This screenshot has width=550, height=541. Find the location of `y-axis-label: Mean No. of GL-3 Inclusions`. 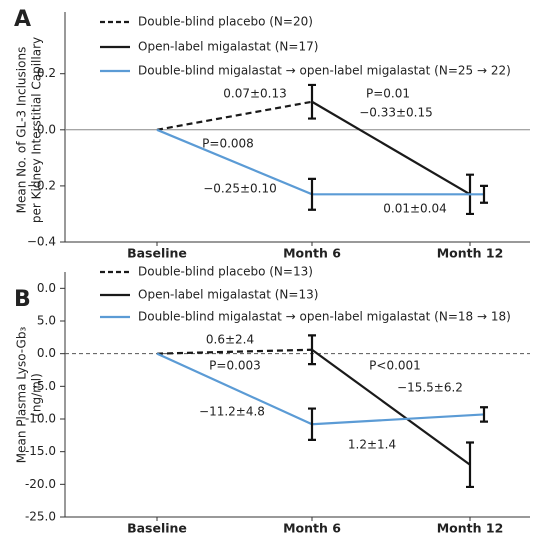

y-axis-label: Mean No. of GL-3 Inclusions is located at coordinates (22, 130).